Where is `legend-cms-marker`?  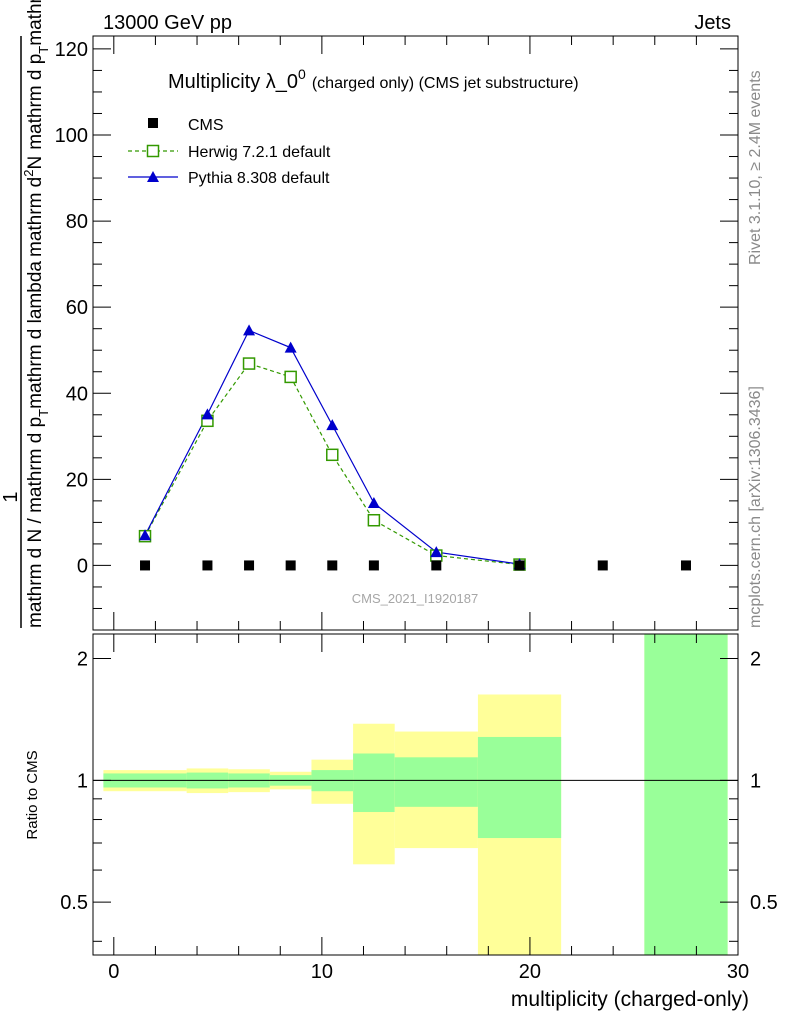 legend-cms-marker is located at coordinates (153, 123).